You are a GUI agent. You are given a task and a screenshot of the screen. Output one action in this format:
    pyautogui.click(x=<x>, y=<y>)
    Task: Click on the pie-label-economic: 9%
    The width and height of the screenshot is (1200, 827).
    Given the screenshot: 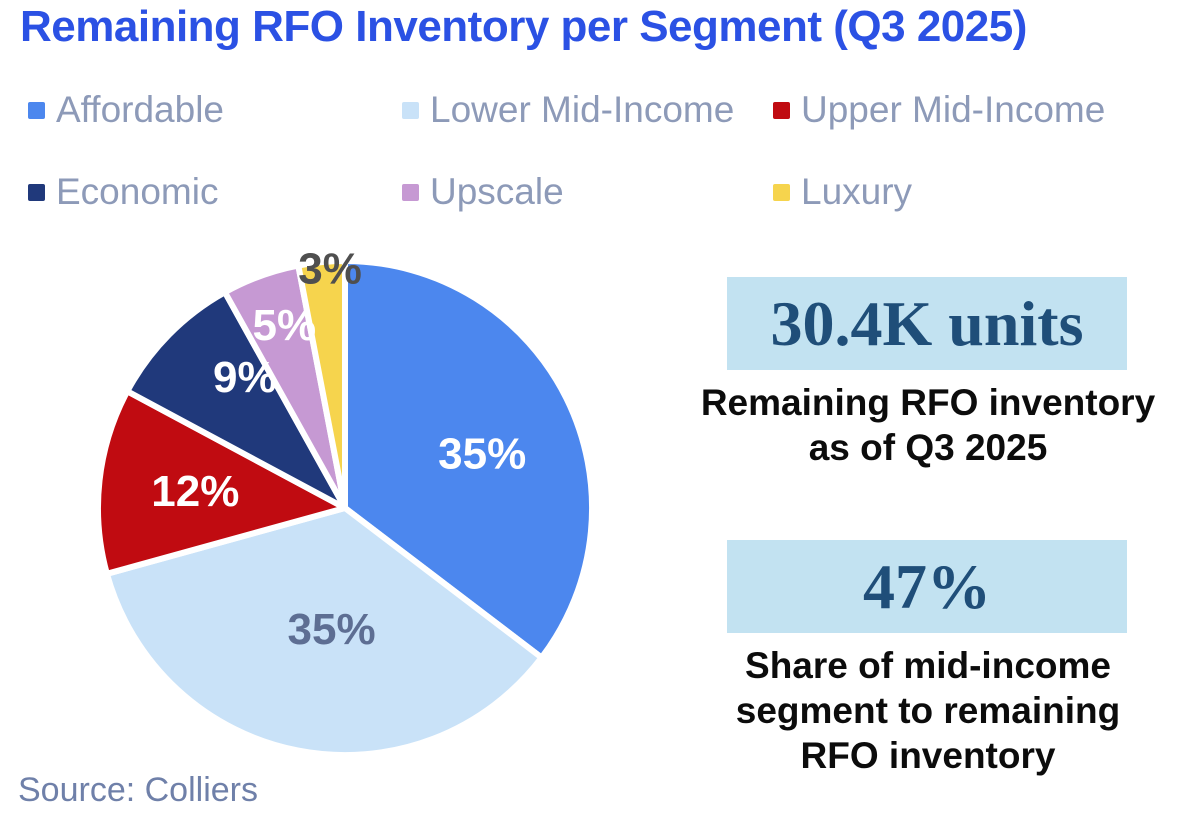 What is the action you would take?
    pyautogui.click(x=245, y=377)
    